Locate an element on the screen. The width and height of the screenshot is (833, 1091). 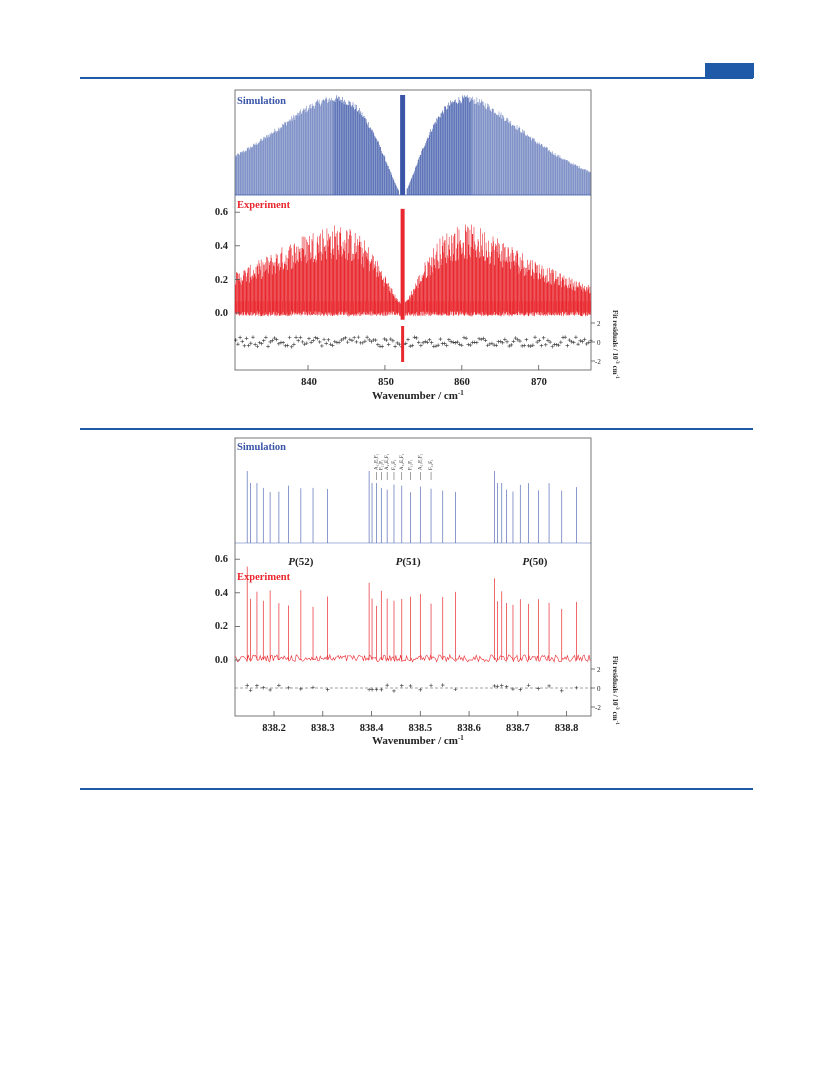
header-tab is located at coordinates (729, 70).